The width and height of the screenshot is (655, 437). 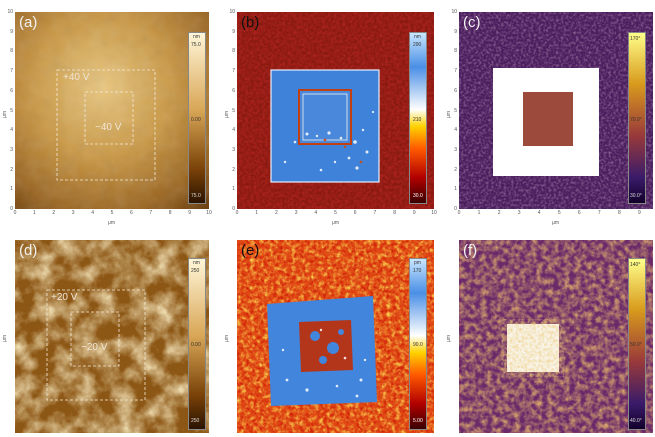 I want to click on colorbar-min: 30.0, so click(x=418, y=196).